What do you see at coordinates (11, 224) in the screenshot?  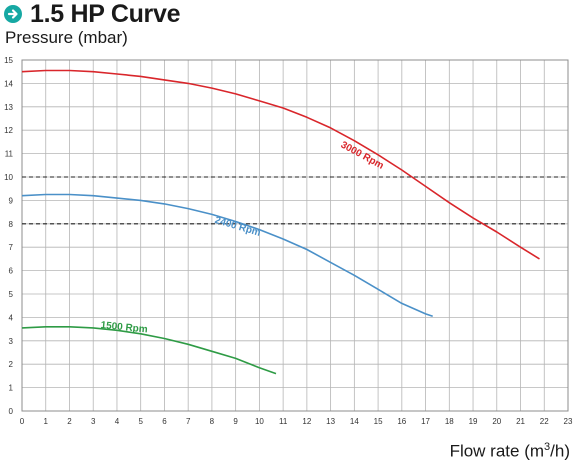 I see `y-tick-label: 8` at bounding box center [11, 224].